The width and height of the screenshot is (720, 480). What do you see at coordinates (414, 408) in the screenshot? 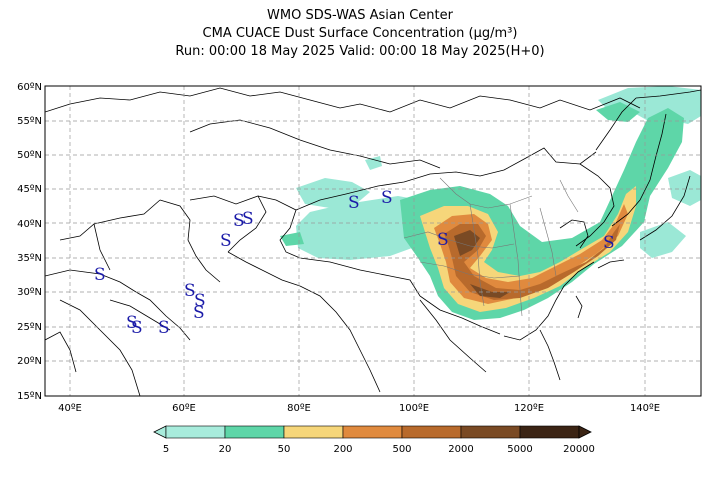
I see `lon-label: 100ºE` at bounding box center [414, 408].